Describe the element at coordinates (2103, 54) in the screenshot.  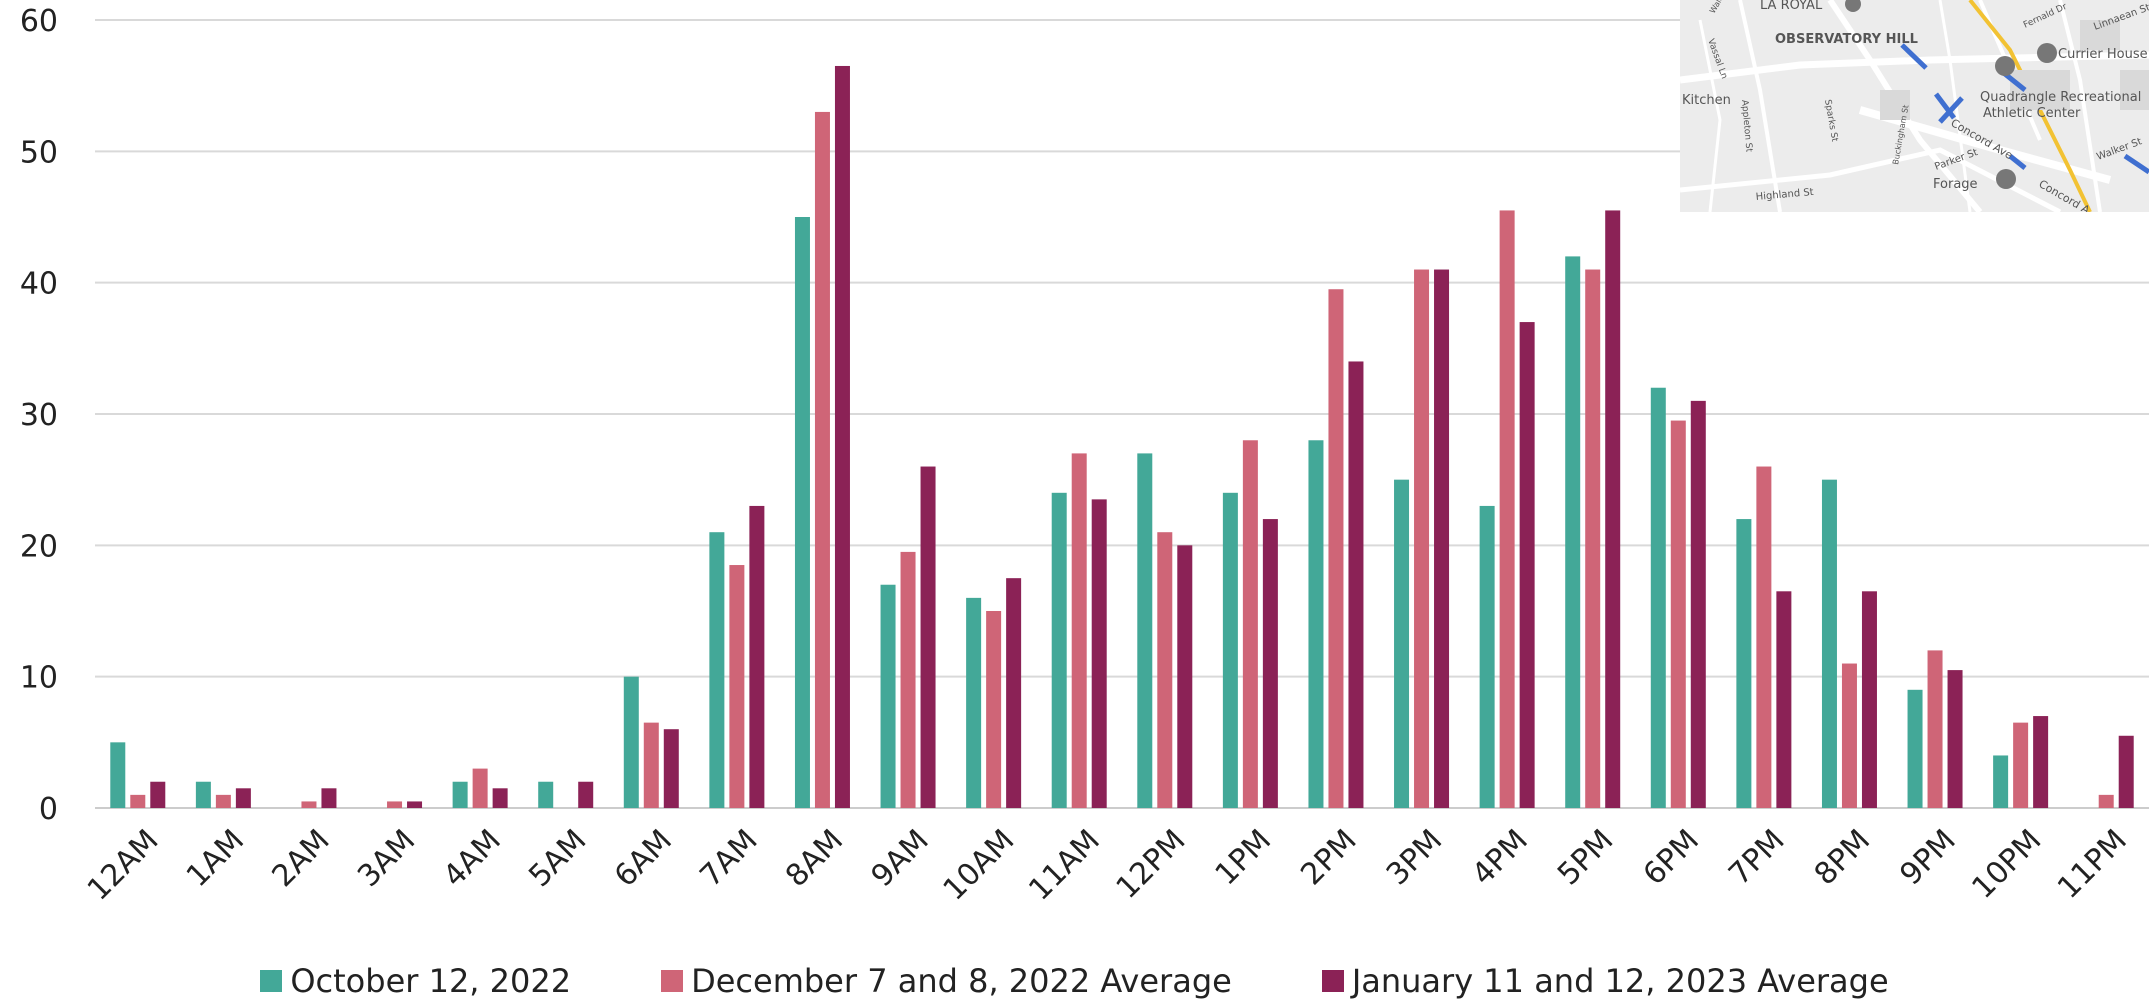
I see `map-label: Currier House` at that location.